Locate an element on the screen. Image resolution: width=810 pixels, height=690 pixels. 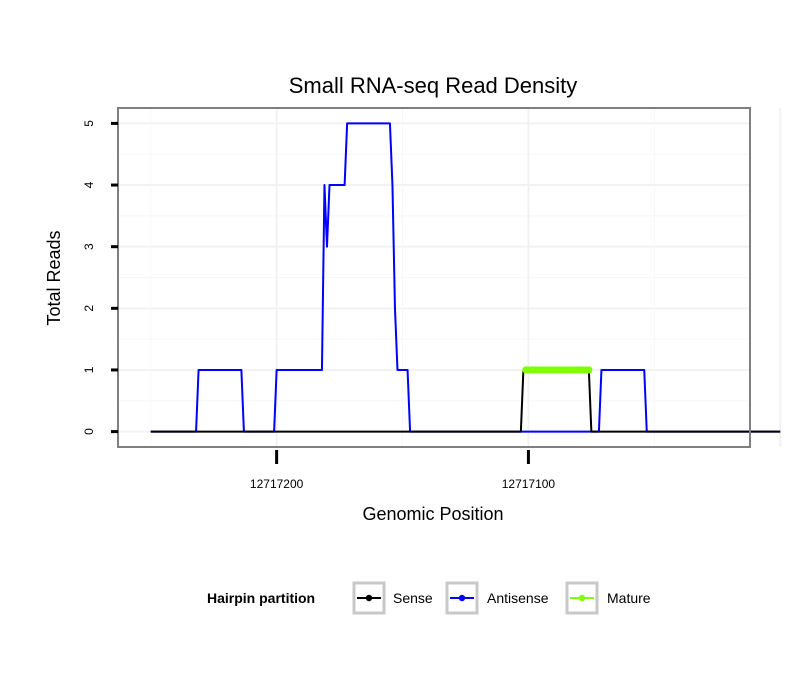
x-tick-label: 12717200 is located at coordinates (277, 484).